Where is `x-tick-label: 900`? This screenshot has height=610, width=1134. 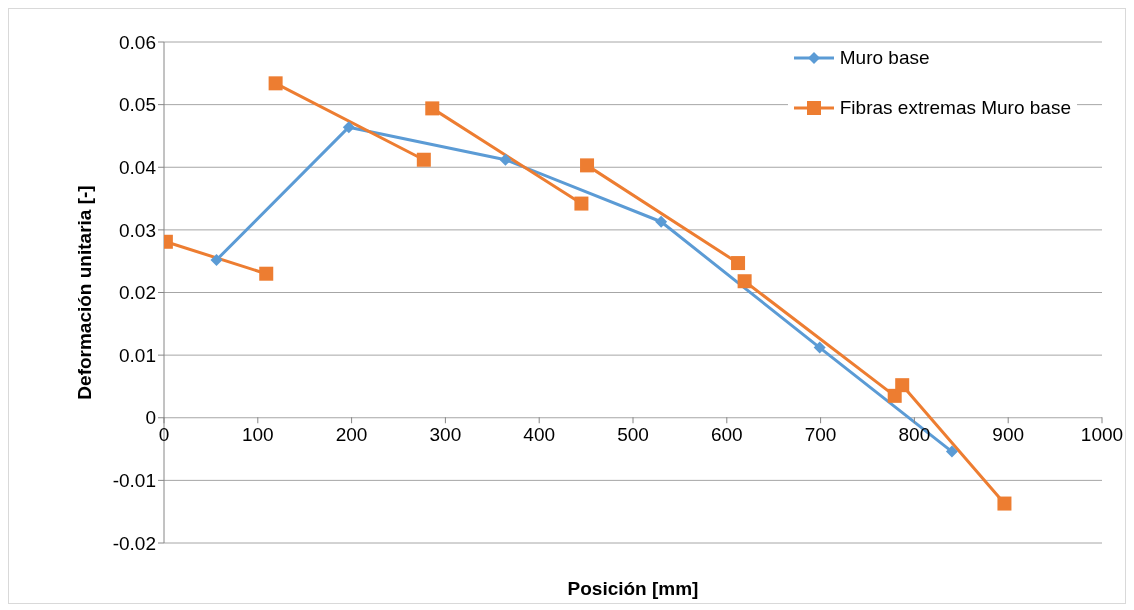 x-tick-label: 900 is located at coordinates (1008, 435).